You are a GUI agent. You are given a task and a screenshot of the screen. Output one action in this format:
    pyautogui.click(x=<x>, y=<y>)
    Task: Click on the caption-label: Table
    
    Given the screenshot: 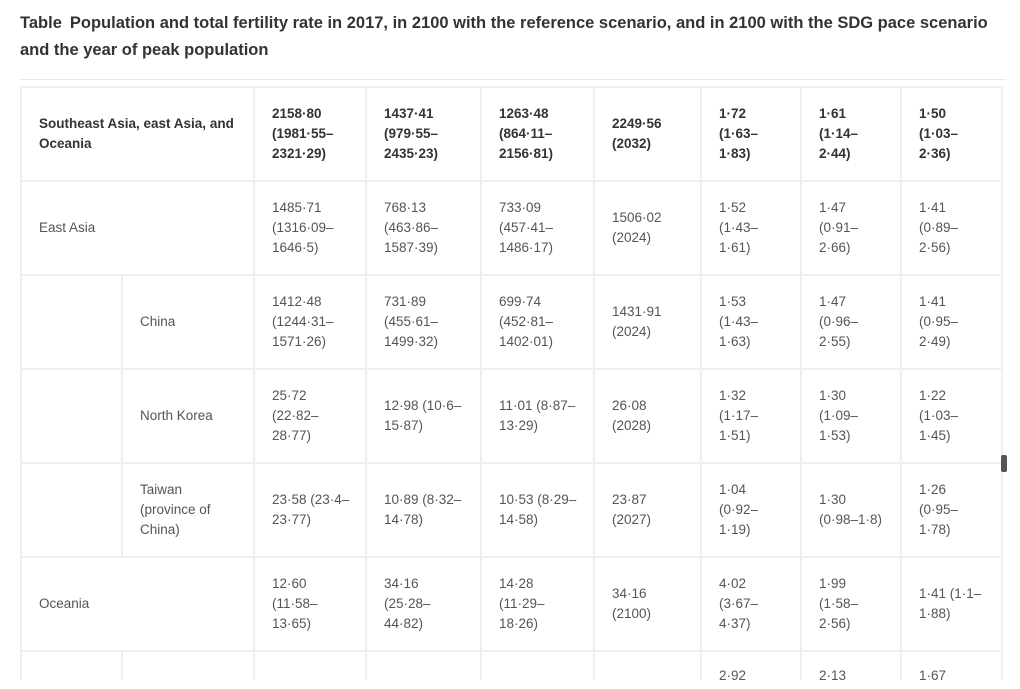 What is the action you would take?
    pyautogui.click(x=41, y=23)
    